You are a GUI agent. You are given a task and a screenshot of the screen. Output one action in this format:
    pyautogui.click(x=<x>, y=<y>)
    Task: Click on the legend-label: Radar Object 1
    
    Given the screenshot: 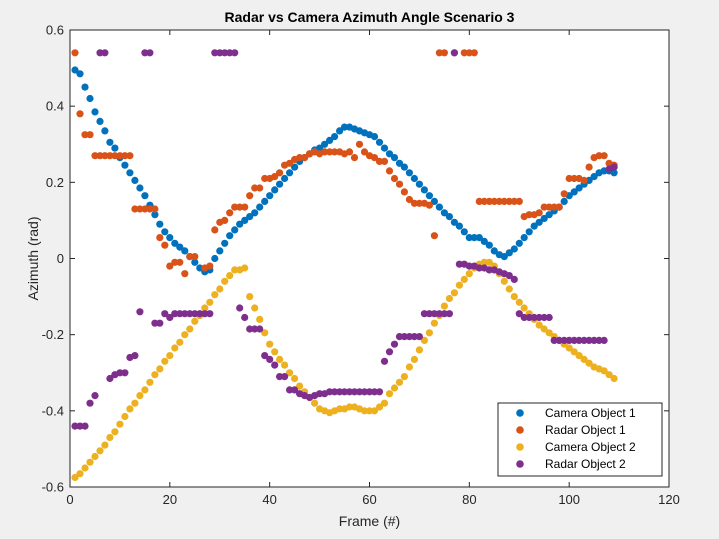 What is the action you would take?
    pyautogui.click(x=585, y=430)
    